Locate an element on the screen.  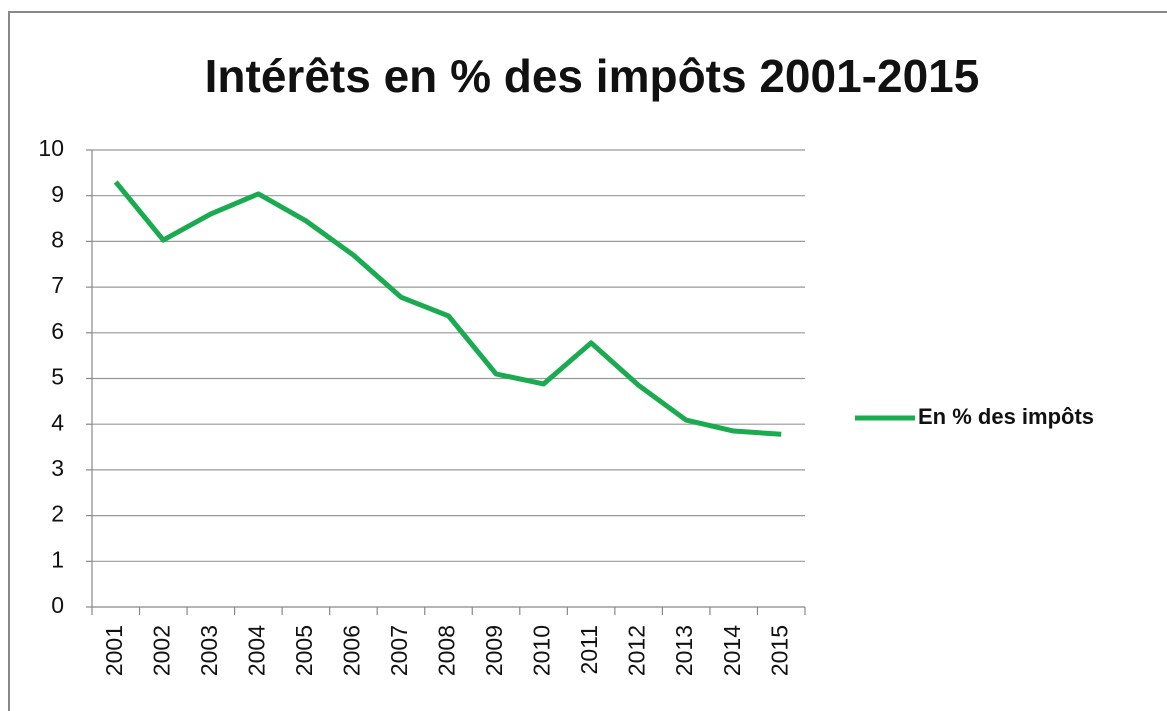
y-tick-label: 3 is located at coordinates (57, 468).